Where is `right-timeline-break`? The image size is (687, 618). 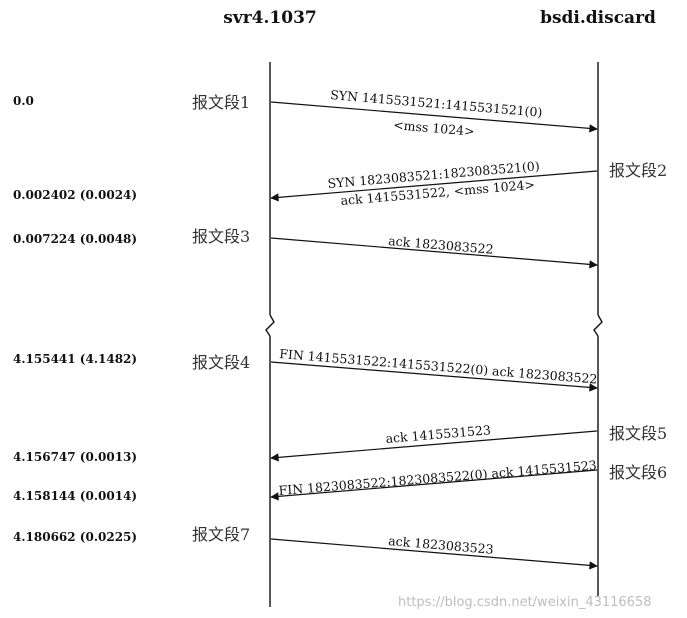 right-timeline-break is located at coordinates (598, 325).